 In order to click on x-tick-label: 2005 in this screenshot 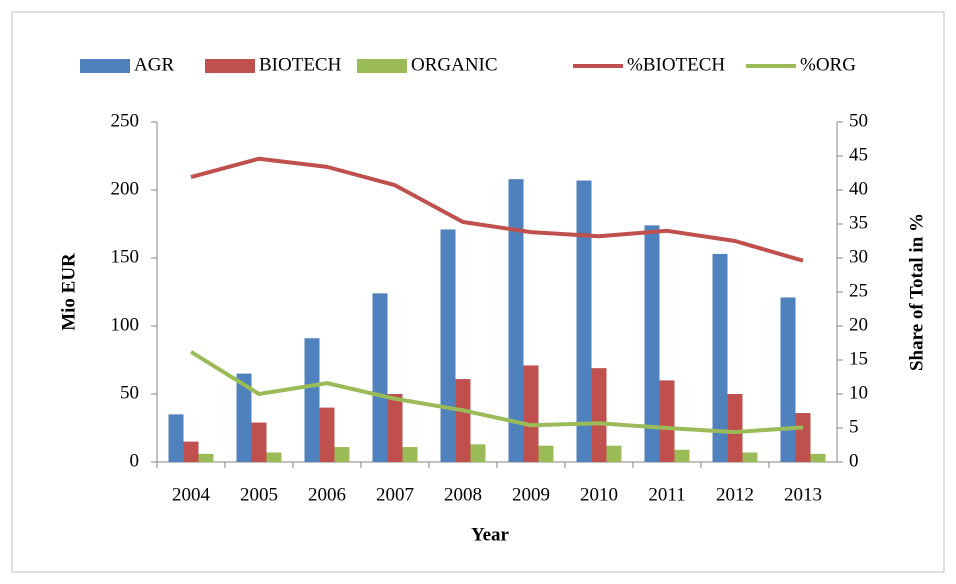, I will do `click(259, 494)`.